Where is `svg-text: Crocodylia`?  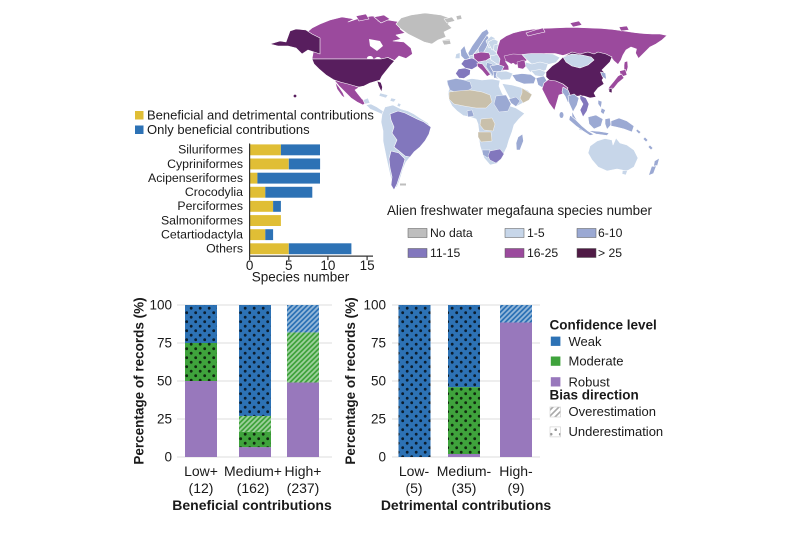
svg-text: Crocodylia is located at coordinates (214, 192).